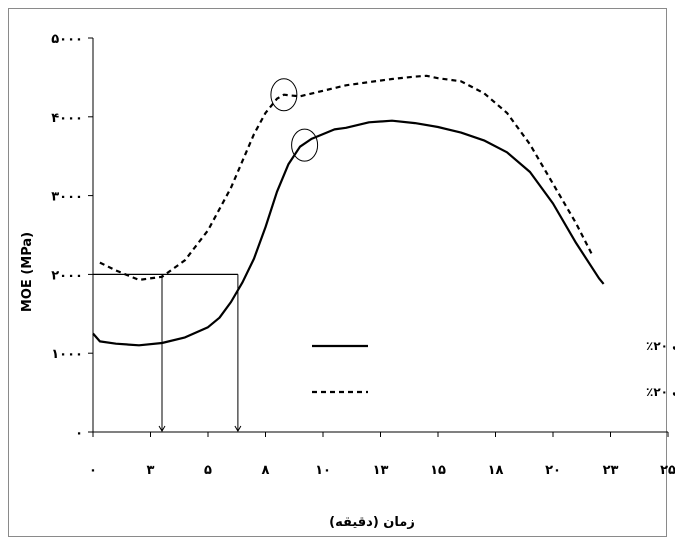  I want to click on x-axis-title: زمان (دقیقه), so click(372, 522).